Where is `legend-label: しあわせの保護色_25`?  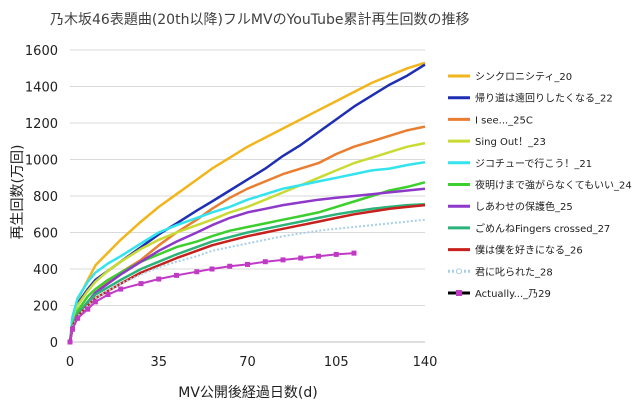
legend-label: しあわせの保護色_25 is located at coordinates (524, 206).